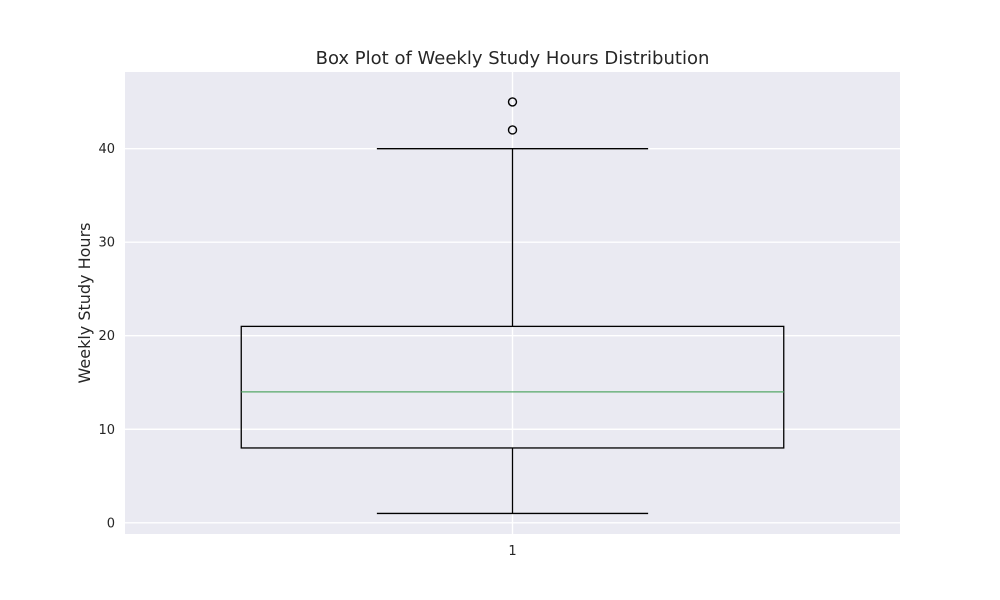  I want to click on x-axis-ticks: 1, so click(512, 551).